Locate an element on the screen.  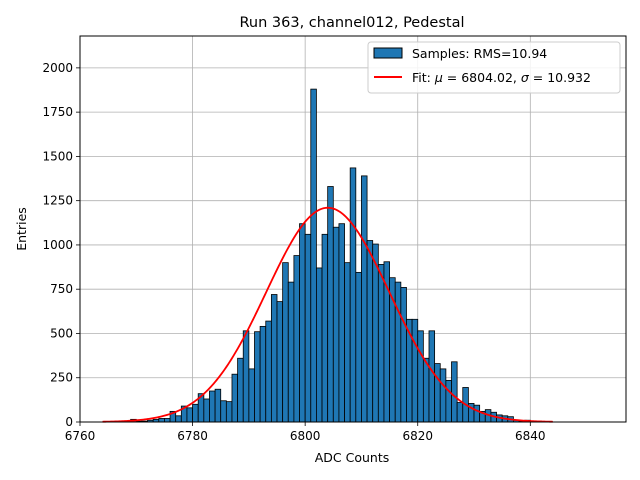
y-tick-label: 1750 is located at coordinates (57, 112).